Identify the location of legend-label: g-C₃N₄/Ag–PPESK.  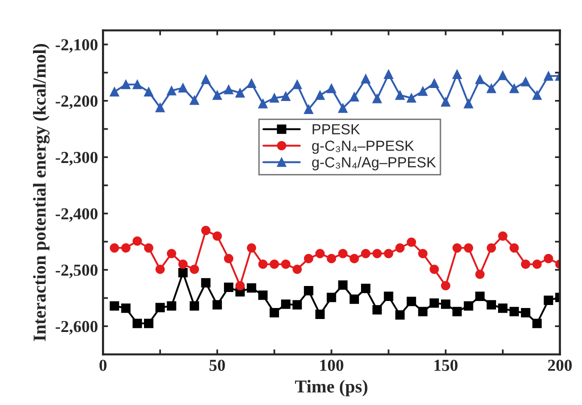
(374, 163).